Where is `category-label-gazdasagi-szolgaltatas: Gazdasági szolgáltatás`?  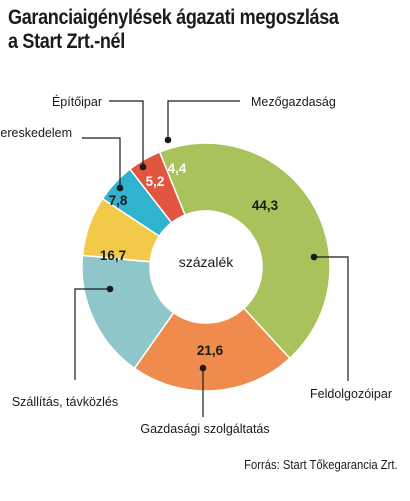
category-label-gazdasagi-szolgaltatas: Gazdasági szolgáltatás is located at coordinates (204, 429).